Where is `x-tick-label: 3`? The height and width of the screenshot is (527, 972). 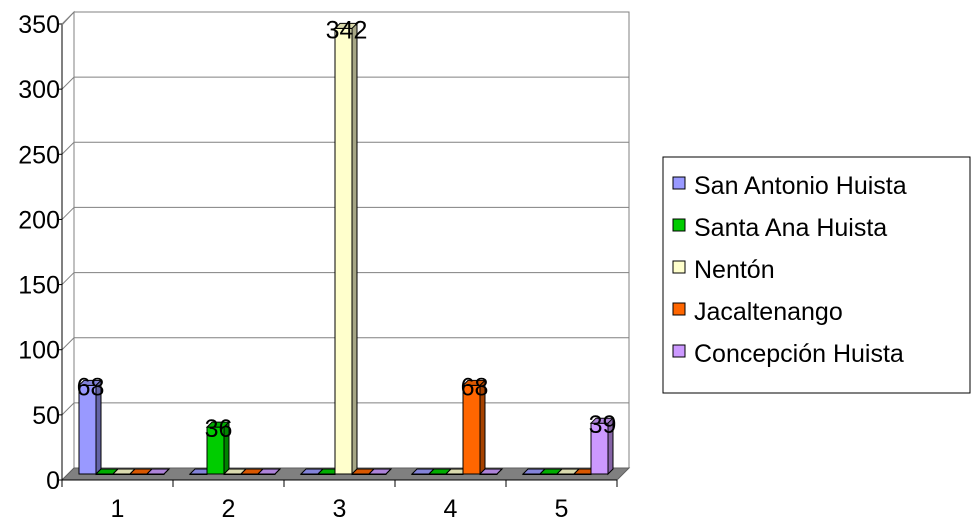
x-tick-label: 3 is located at coordinates (340, 509).